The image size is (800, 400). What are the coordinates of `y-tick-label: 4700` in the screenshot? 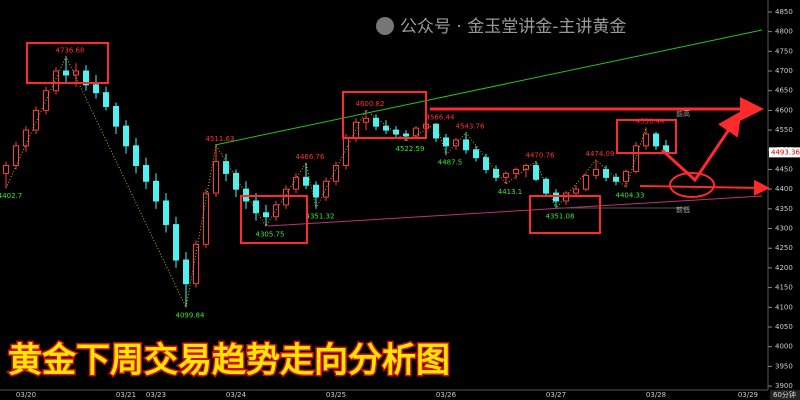 It's located at (784, 71).